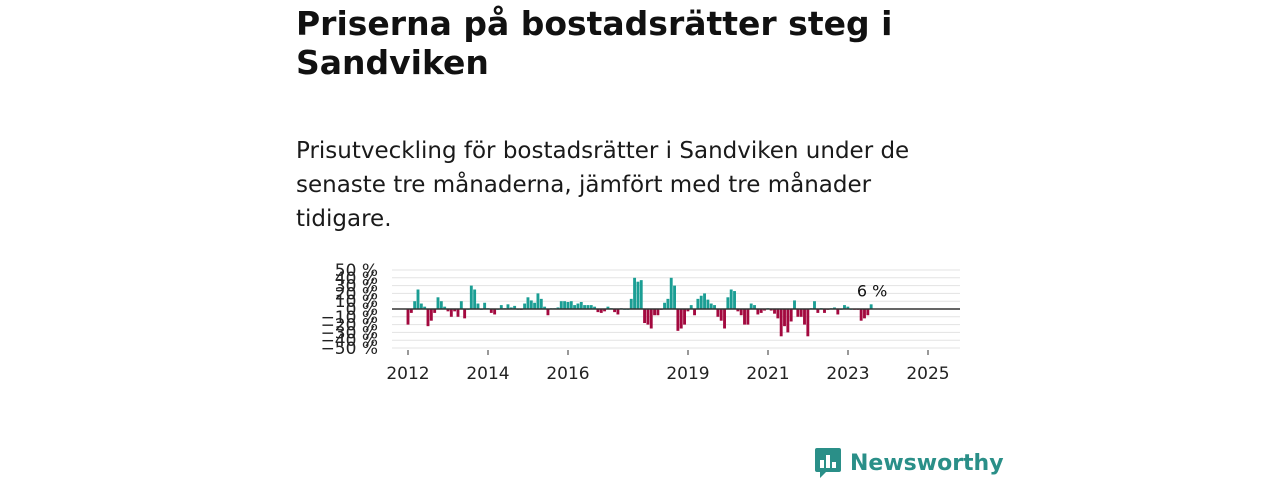  I want to click on last-value-label: 6 %, so click(872, 290).